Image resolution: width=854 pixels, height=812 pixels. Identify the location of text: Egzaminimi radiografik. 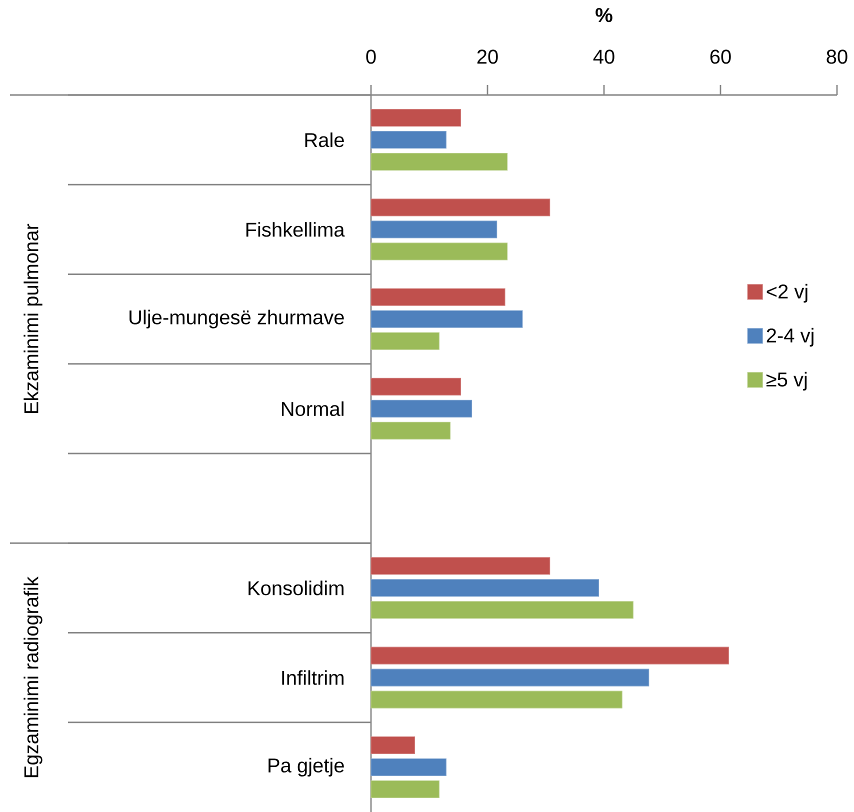
(33, 677).